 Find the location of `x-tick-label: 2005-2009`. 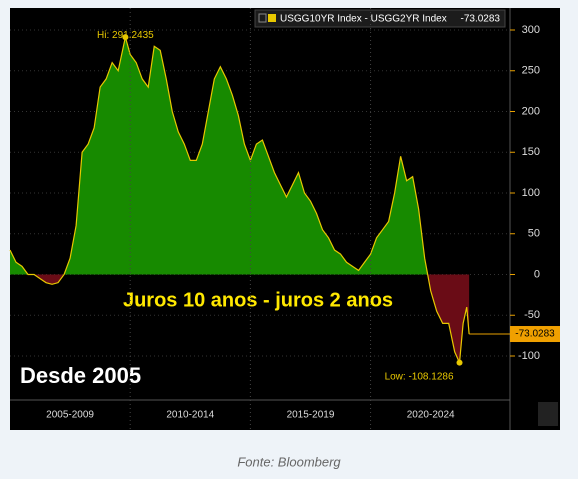

x-tick-label: 2005-2009 is located at coordinates (70, 415).